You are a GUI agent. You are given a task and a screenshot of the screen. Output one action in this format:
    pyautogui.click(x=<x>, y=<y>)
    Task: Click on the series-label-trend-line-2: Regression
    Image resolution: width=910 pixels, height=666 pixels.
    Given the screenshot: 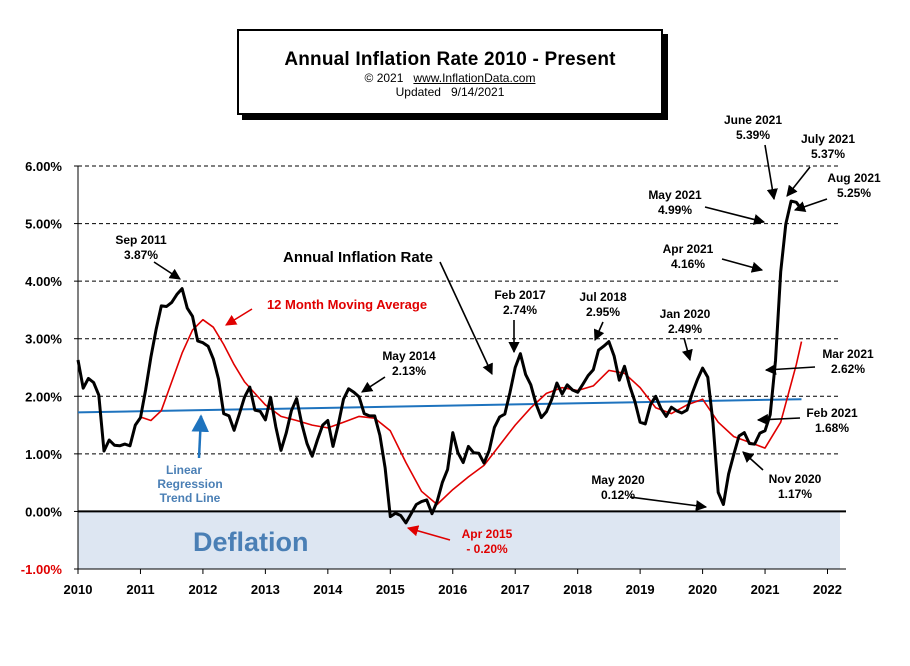 What is the action you would take?
    pyautogui.click(x=189, y=484)
    